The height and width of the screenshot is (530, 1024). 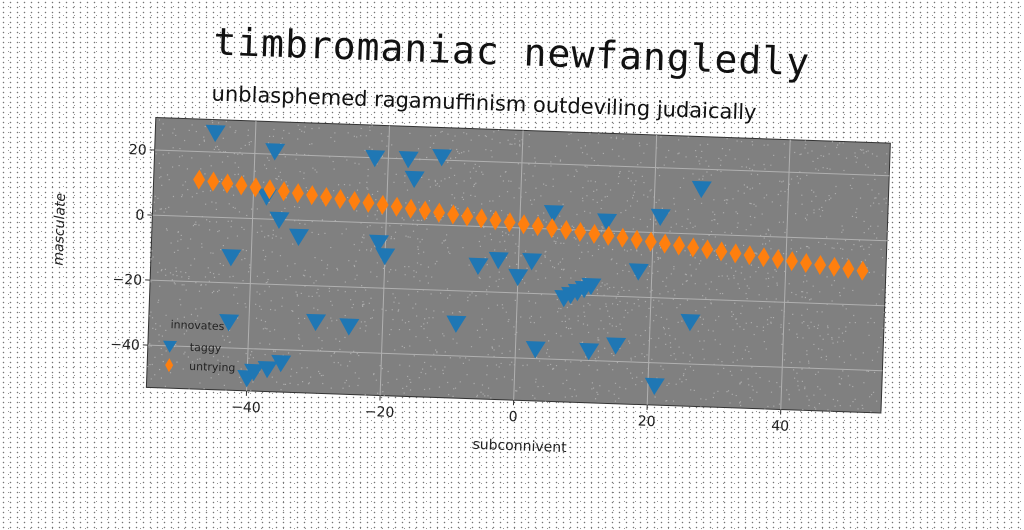 What do you see at coordinates (512, 417) in the screenshot?
I see `x-tick-label: 0` at bounding box center [512, 417].